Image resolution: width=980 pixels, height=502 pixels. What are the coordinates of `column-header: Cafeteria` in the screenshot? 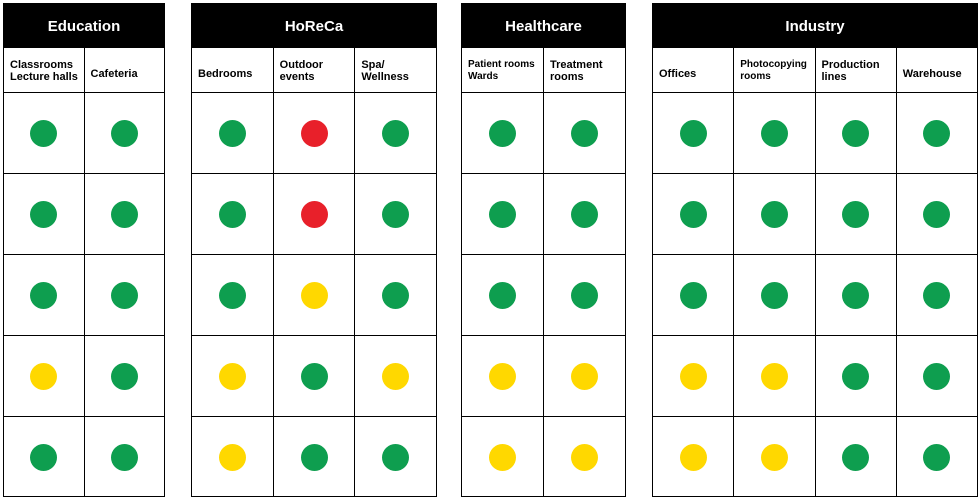 It's located at (124, 70).